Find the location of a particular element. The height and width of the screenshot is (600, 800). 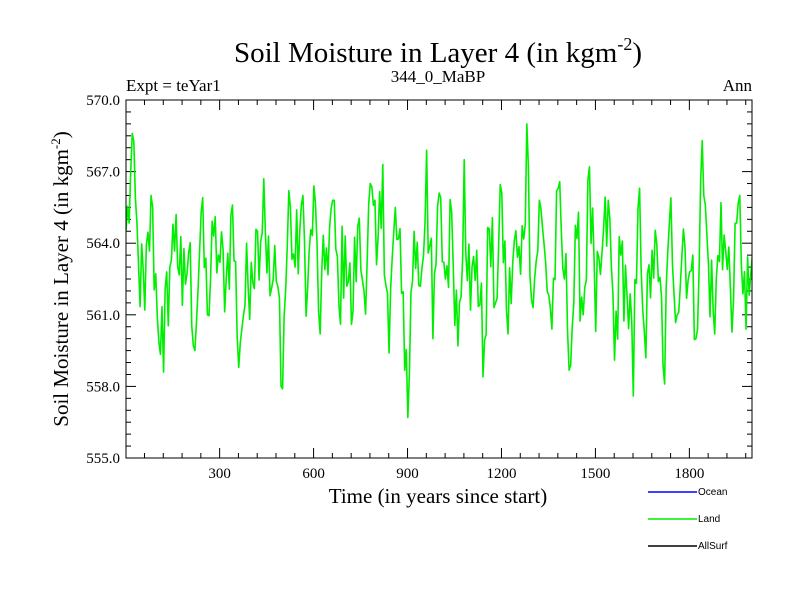

subtitle-left: Expt = teYar1 is located at coordinates (173, 85).